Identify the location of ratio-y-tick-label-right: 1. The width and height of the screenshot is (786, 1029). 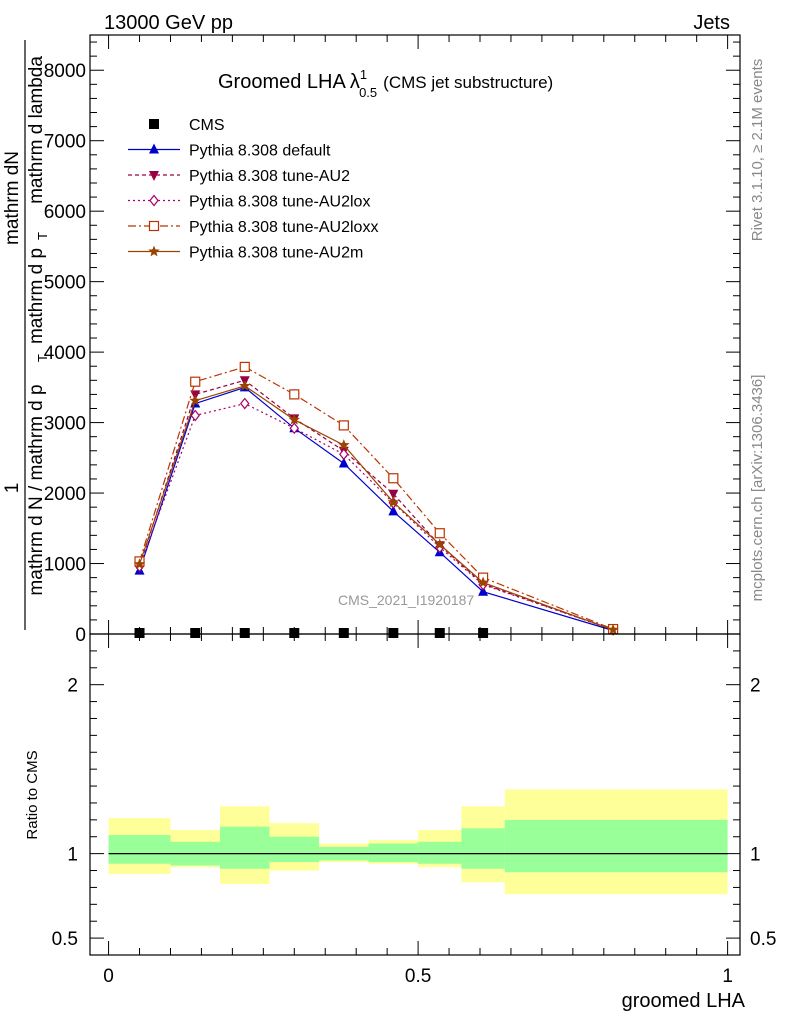
(755, 855).